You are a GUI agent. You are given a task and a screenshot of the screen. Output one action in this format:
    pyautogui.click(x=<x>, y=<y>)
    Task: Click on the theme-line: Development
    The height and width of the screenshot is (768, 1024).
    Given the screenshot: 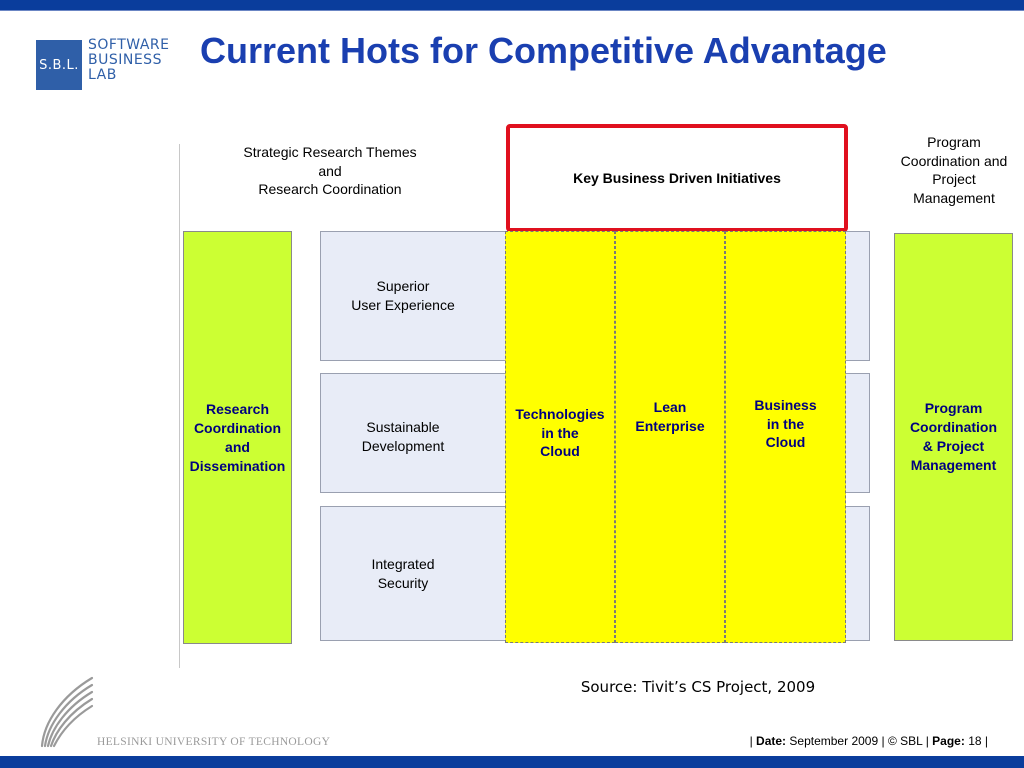 What is the action you would take?
    pyautogui.click(x=403, y=445)
    